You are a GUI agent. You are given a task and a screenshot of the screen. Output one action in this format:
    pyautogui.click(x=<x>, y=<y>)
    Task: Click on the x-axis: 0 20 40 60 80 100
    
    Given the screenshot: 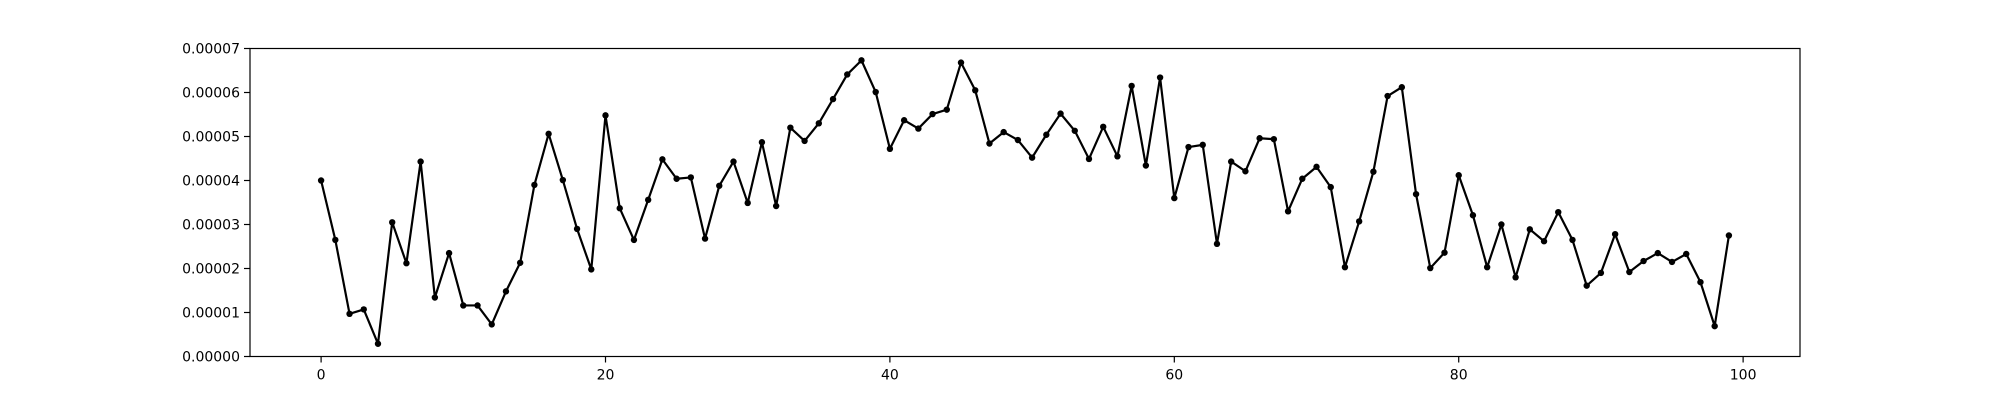 What is the action you would take?
    pyautogui.click(x=1037, y=370)
    